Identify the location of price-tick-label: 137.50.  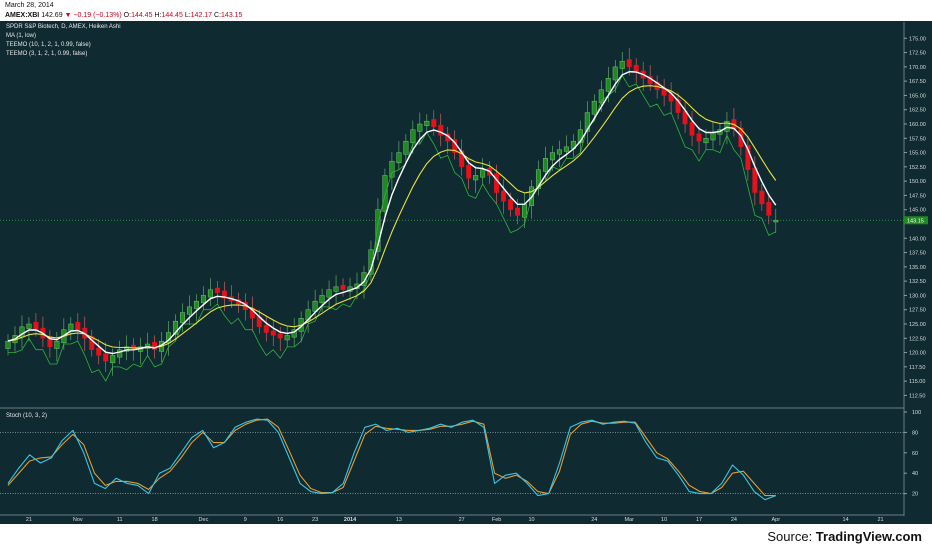
(917, 254).